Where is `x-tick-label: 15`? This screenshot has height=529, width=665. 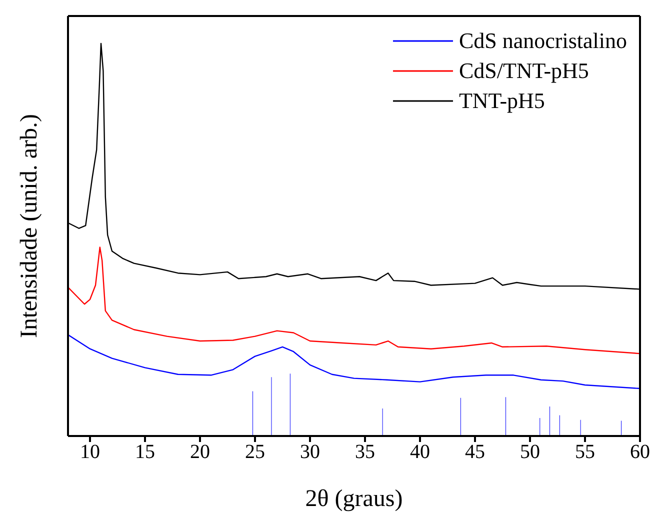 x-tick-label: 15 is located at coordinates (145, 452).